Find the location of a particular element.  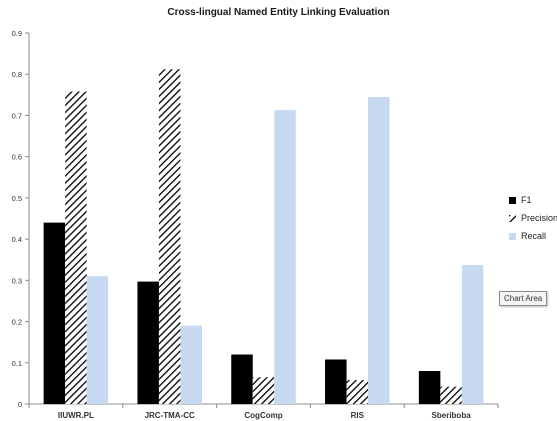

legend-item-recall: Recall is located at coordinates (533, 236).